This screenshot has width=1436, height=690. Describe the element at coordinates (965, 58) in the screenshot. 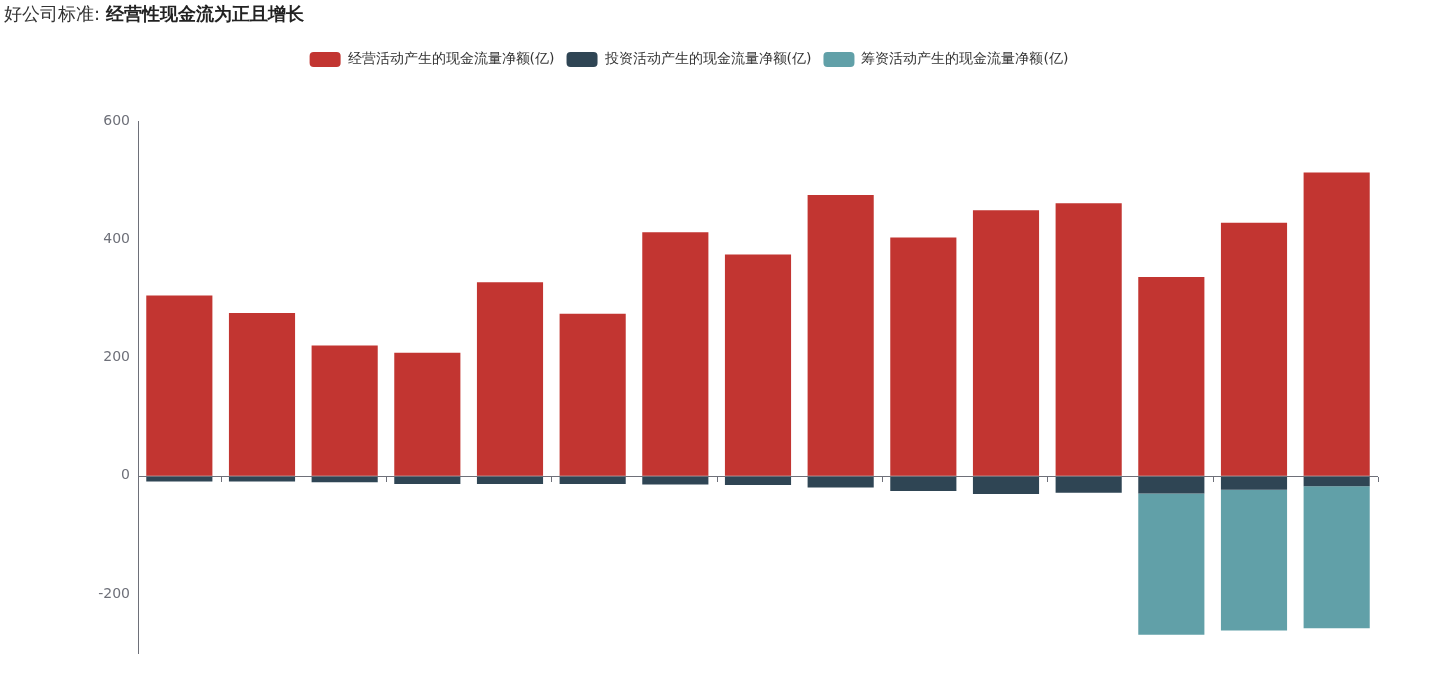

I see `legend-label: 筹资活动产生的现金流量净额(亿)` at that location.